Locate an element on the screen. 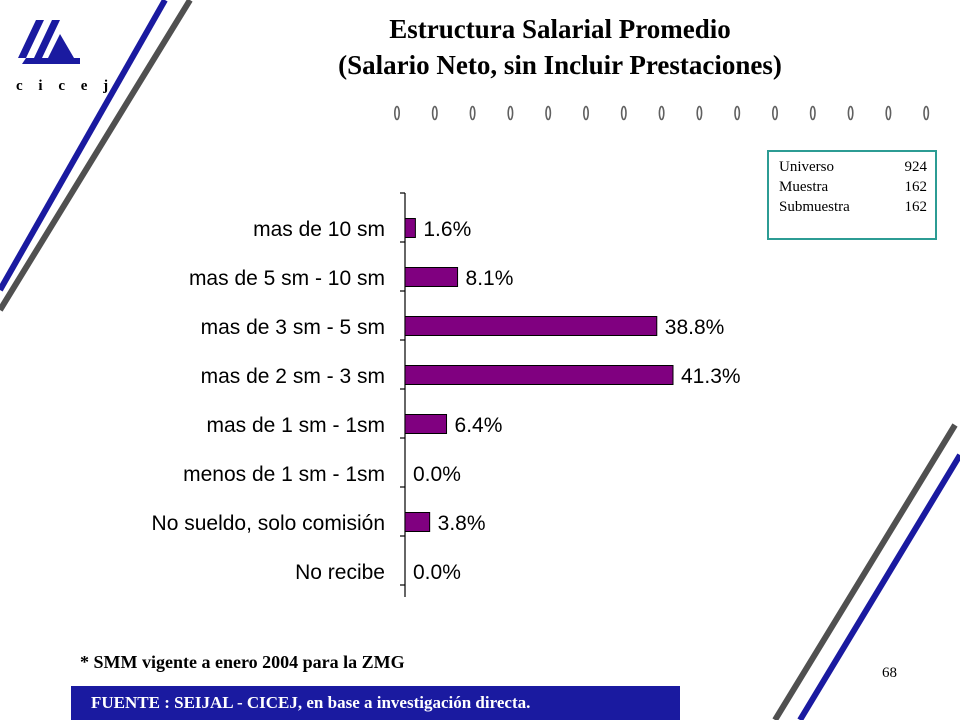  right-gray-stripe is located at coordinates (865, 571).